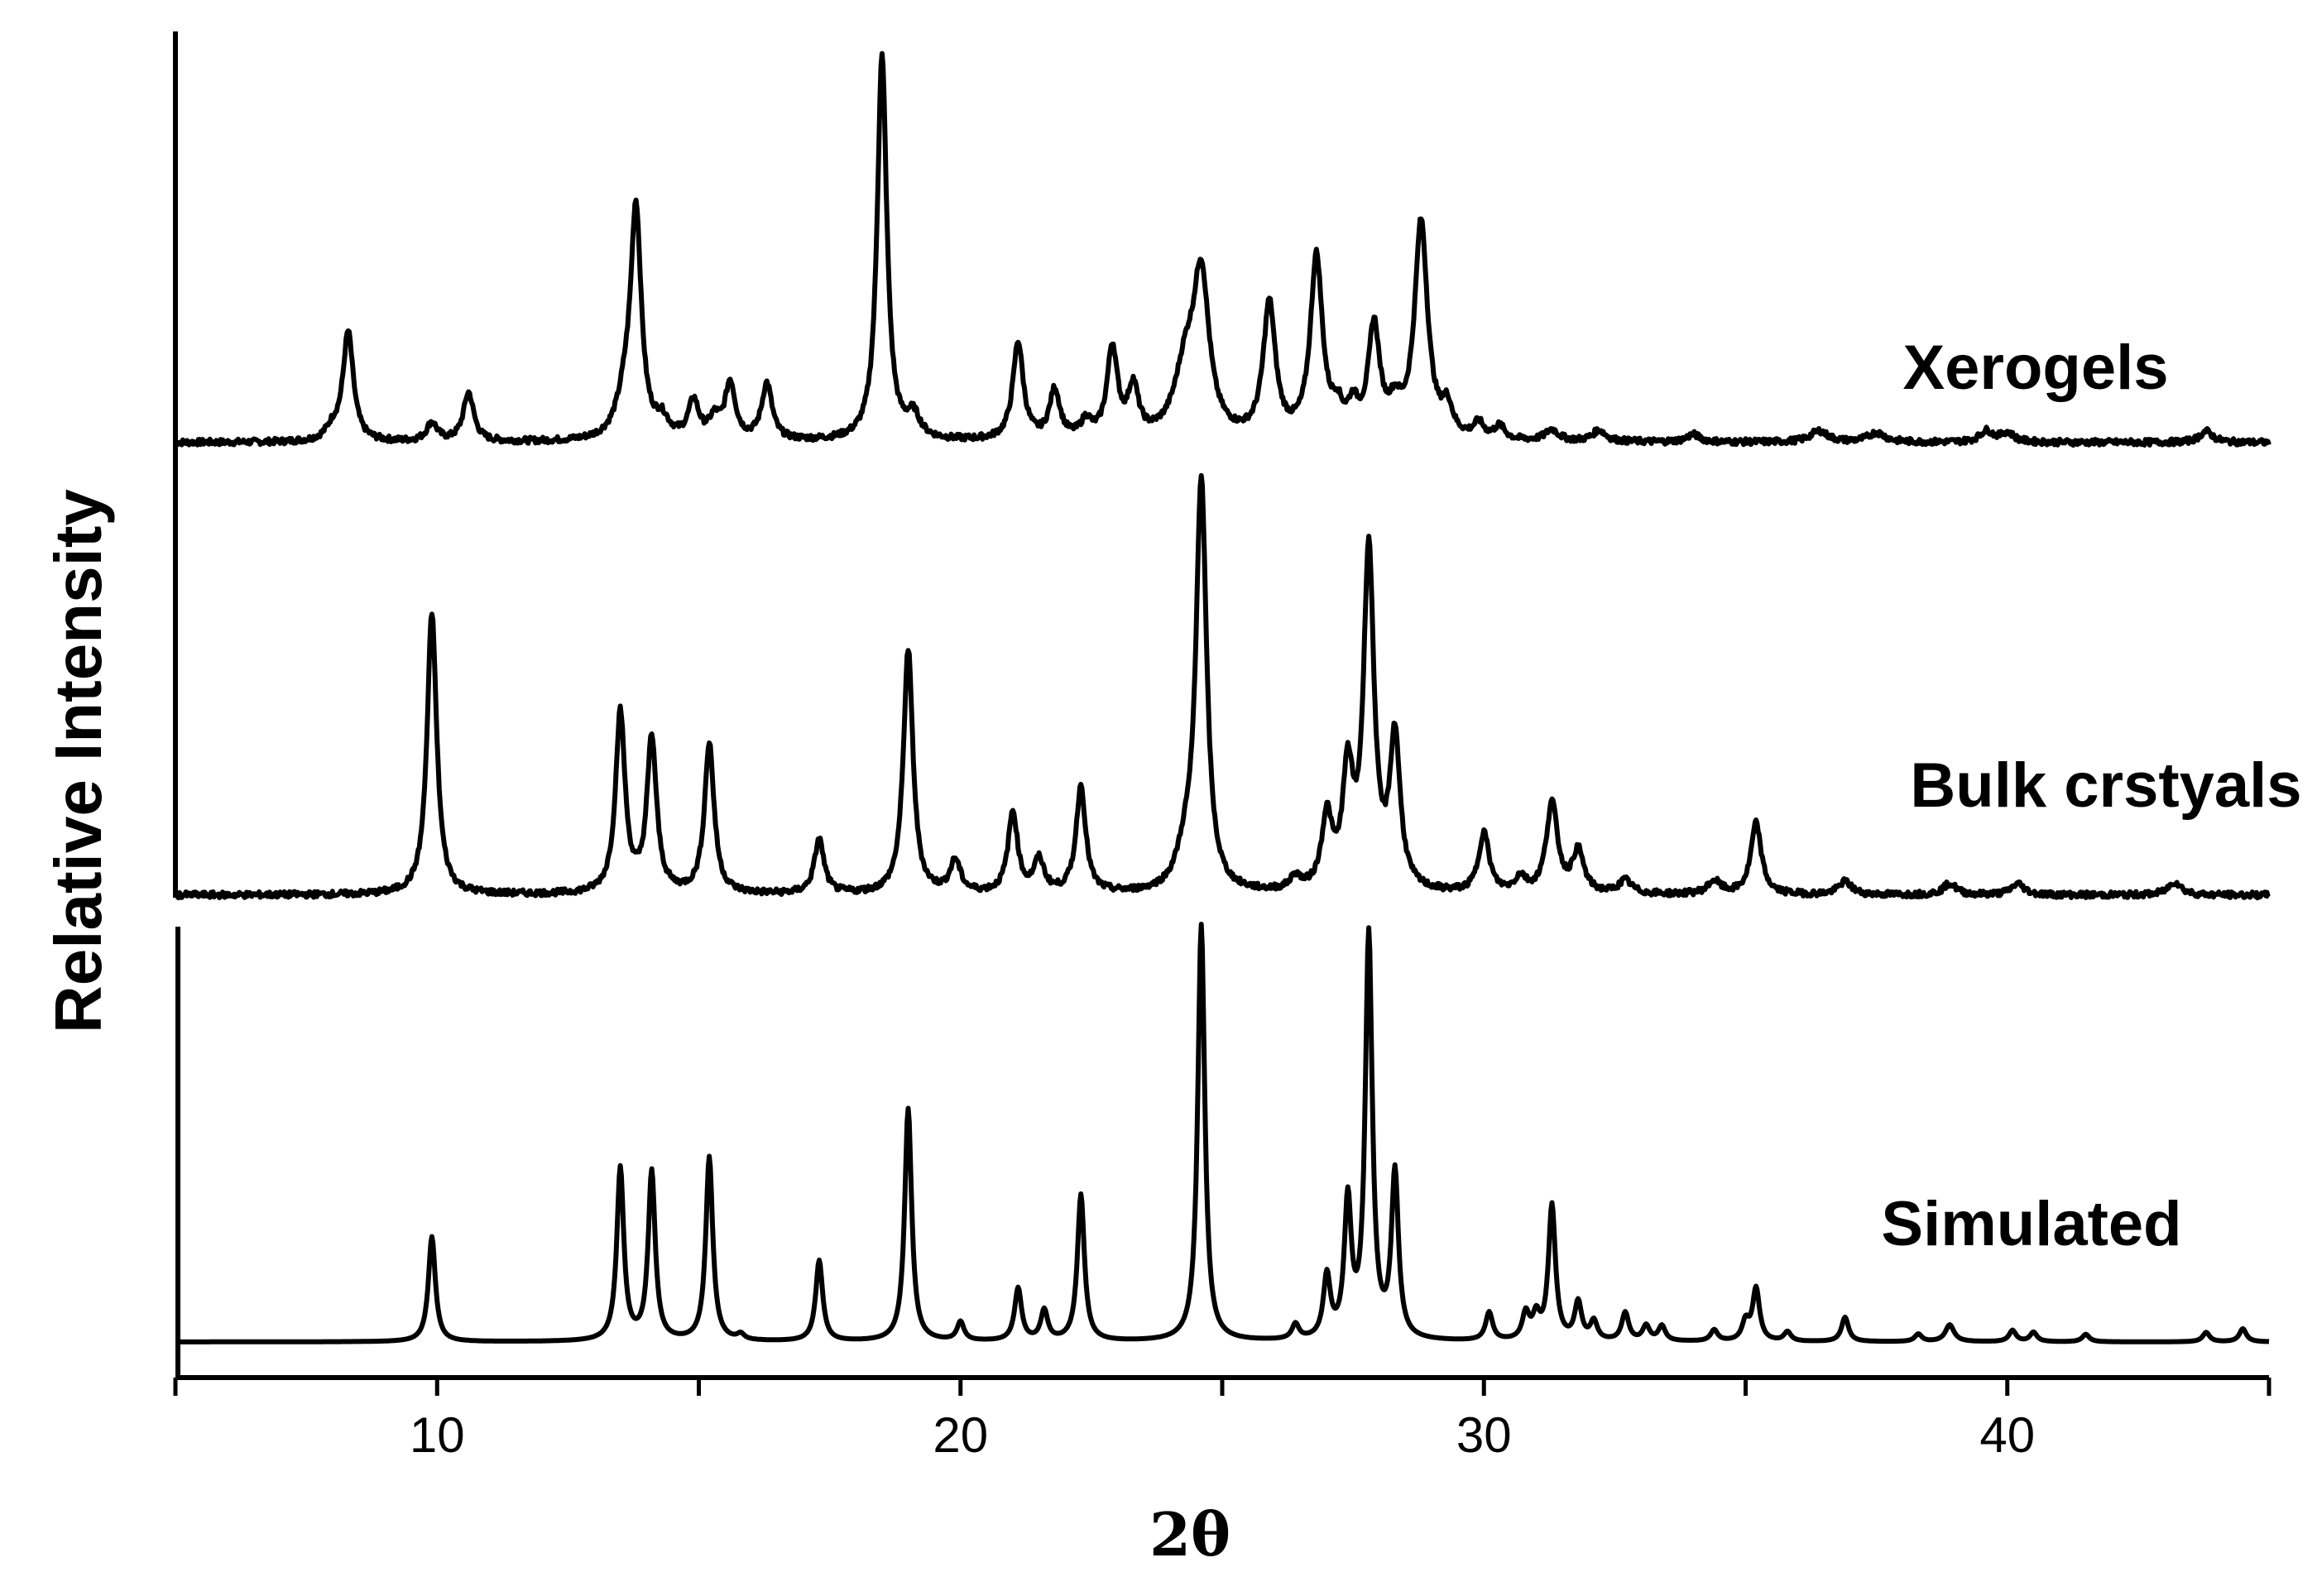 This screenshot has width=2317, height=1596. Describe the element at coordinates (2105, 785) in the screenshot. I see `series-label-bulk-crystals: Bulk crstyals` at that location.